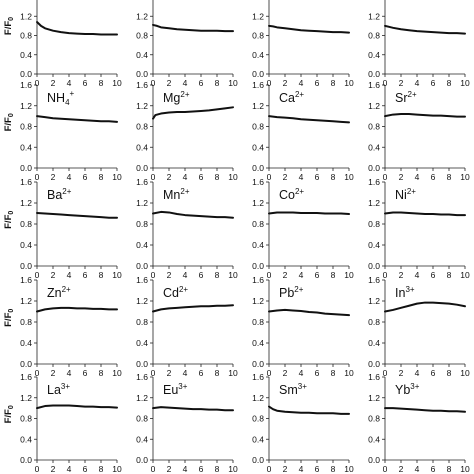  I want to click on ion-label: Eu3+, so click(175, 389).